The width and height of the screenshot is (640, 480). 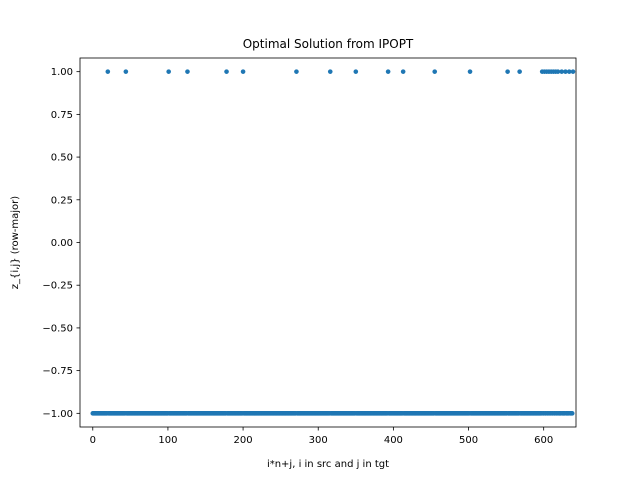 I want to click on y-tick-label: 0.00, so click(x=62, y=243).